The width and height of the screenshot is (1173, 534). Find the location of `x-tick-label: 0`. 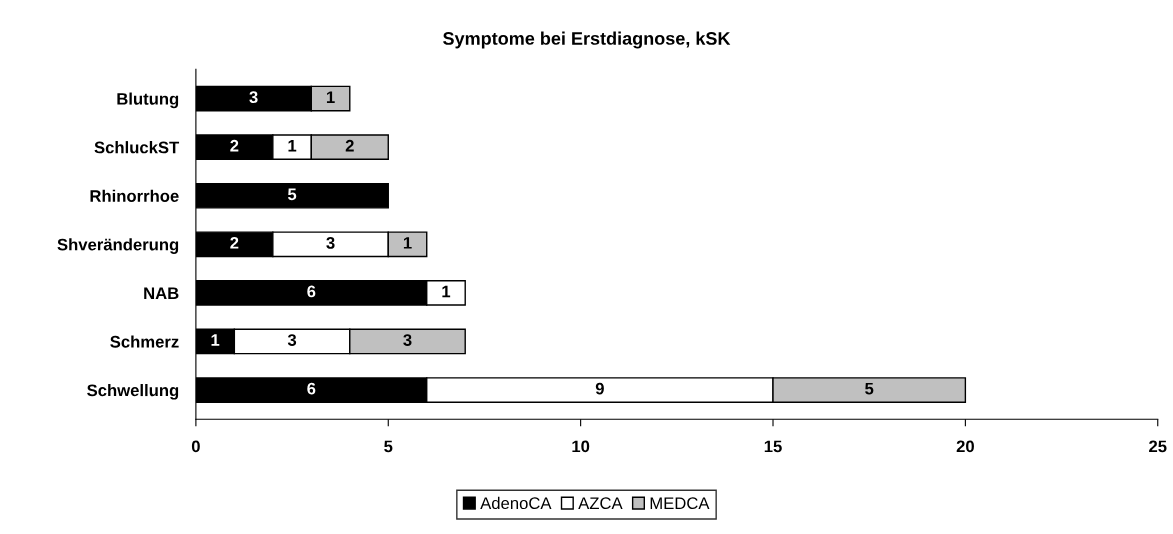

x-tick-label: 0 is located at coordinates (195, 446).